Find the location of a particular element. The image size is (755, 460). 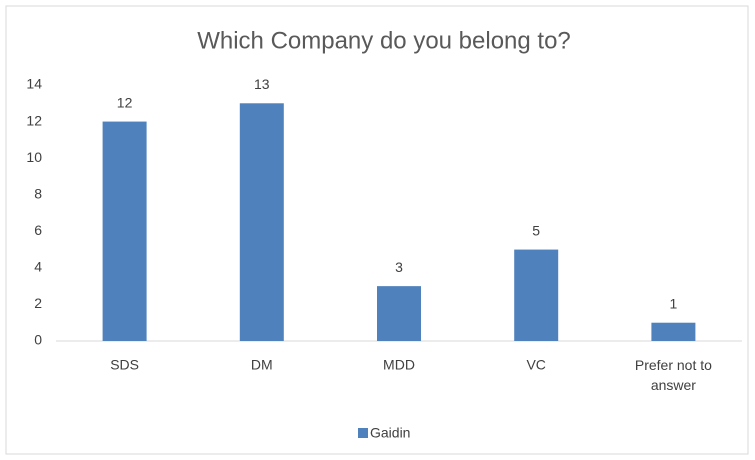

chart-title: Which Company do you belong to? is located at coordinates (384, 40).